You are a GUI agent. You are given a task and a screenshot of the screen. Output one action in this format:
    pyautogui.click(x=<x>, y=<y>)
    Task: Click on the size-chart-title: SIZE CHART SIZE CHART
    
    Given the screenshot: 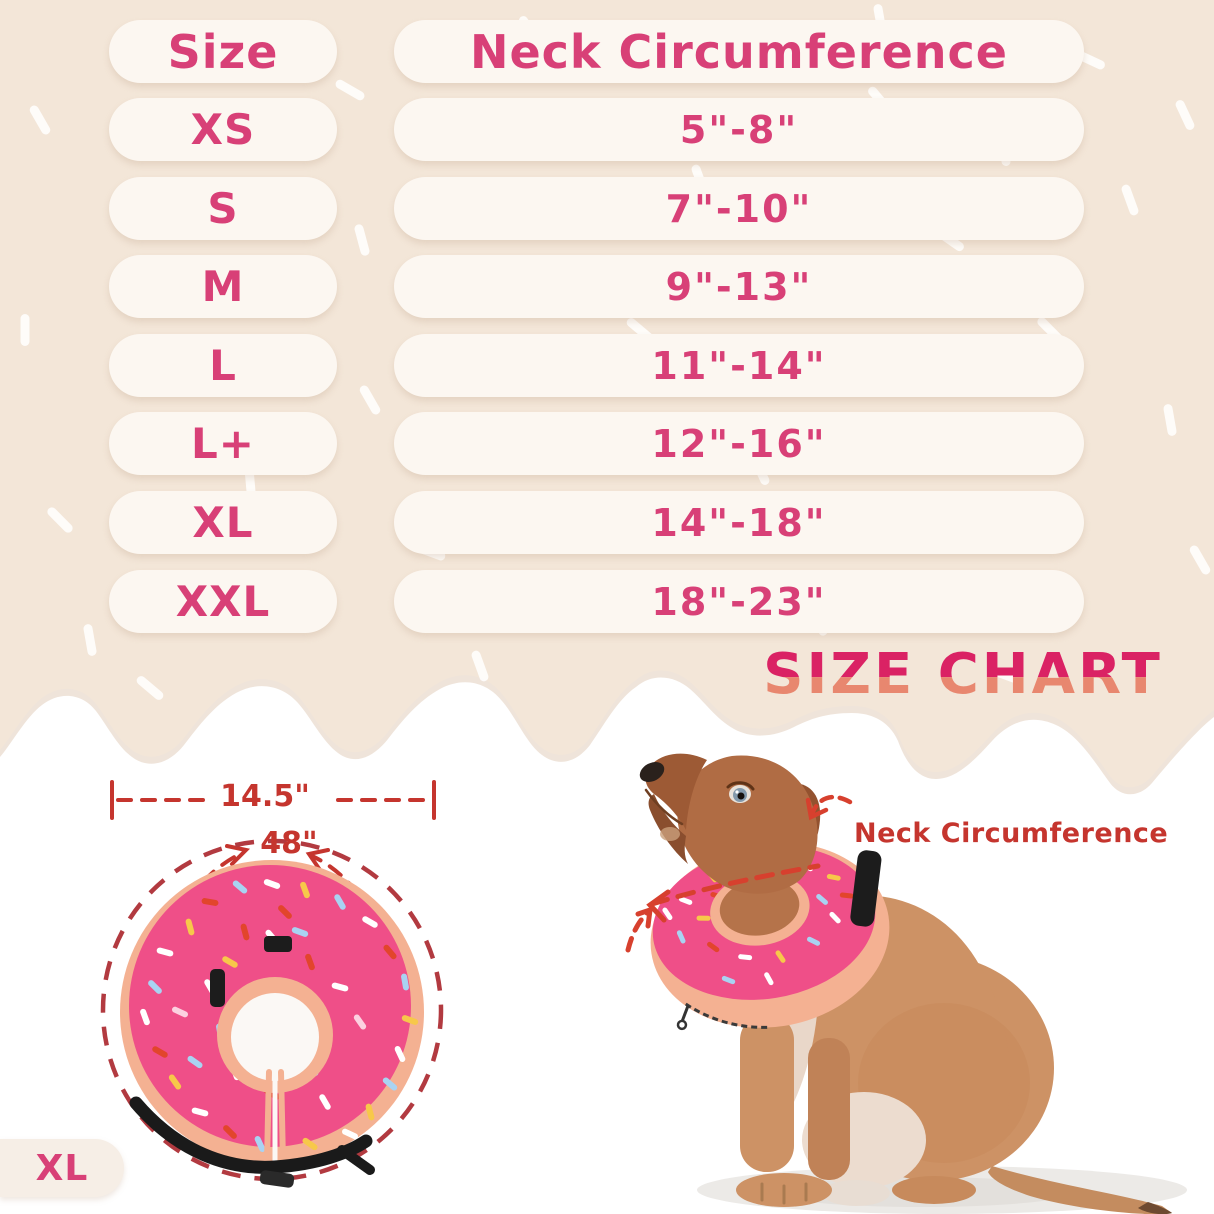 What is the action you would take?
    pyautogui.click(x=963, y=677)
    